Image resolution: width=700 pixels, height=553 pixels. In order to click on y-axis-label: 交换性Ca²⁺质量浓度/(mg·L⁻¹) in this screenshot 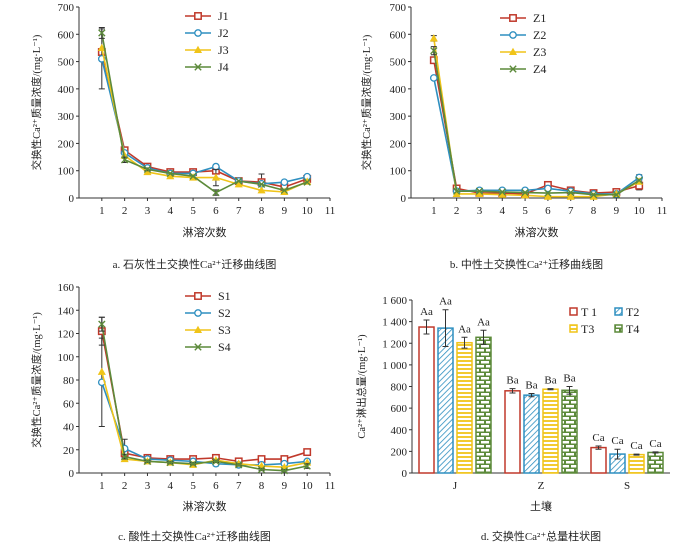, I will do `click(36, 380)`.